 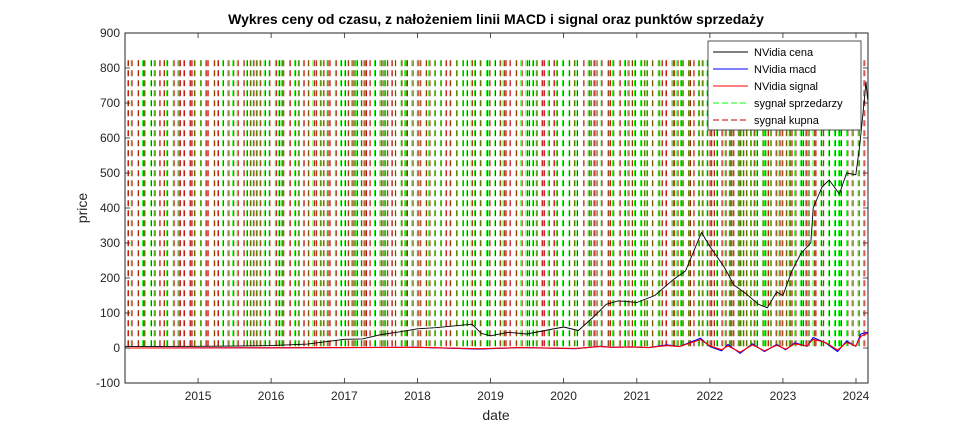 What do you see at coordinates (787, 121) in the screenshot?
I see `legend-label: sygnał kupna` at bounding box center [787, 121].